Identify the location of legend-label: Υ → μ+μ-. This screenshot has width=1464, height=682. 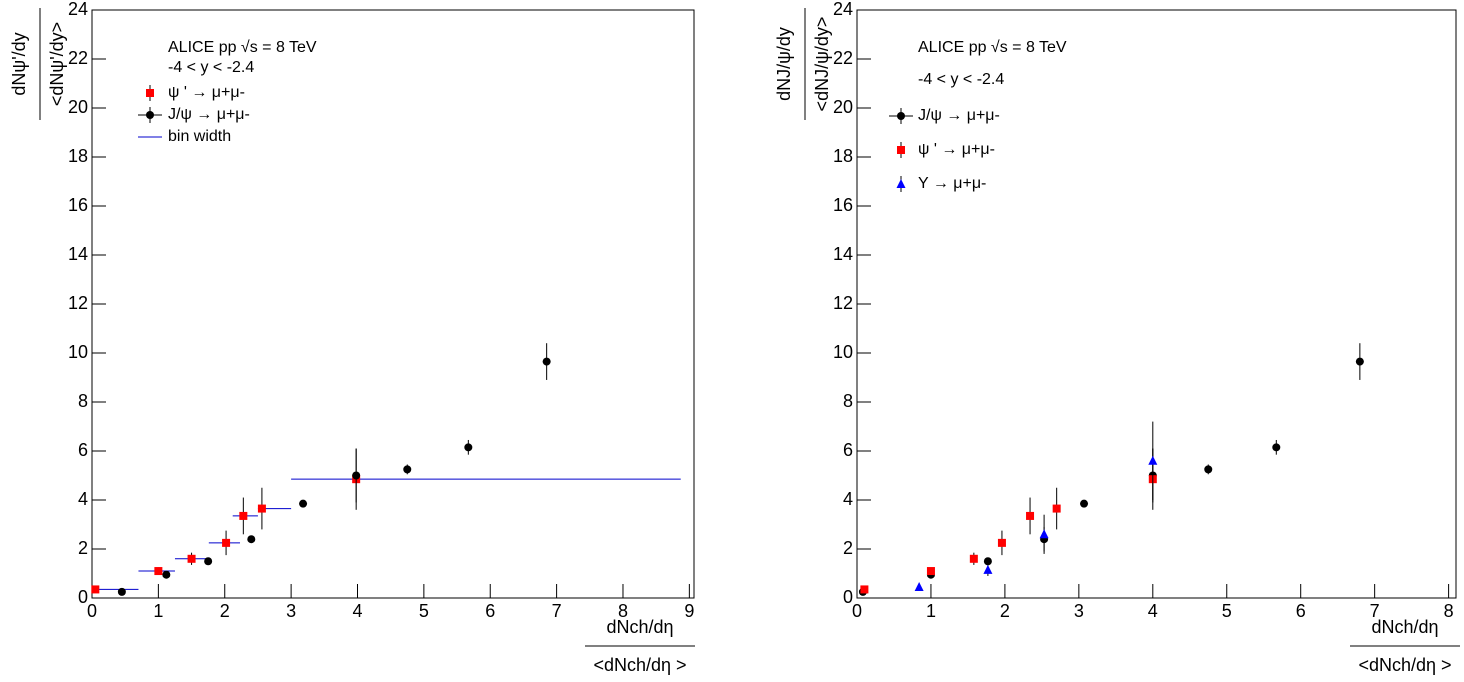
(952, 183).